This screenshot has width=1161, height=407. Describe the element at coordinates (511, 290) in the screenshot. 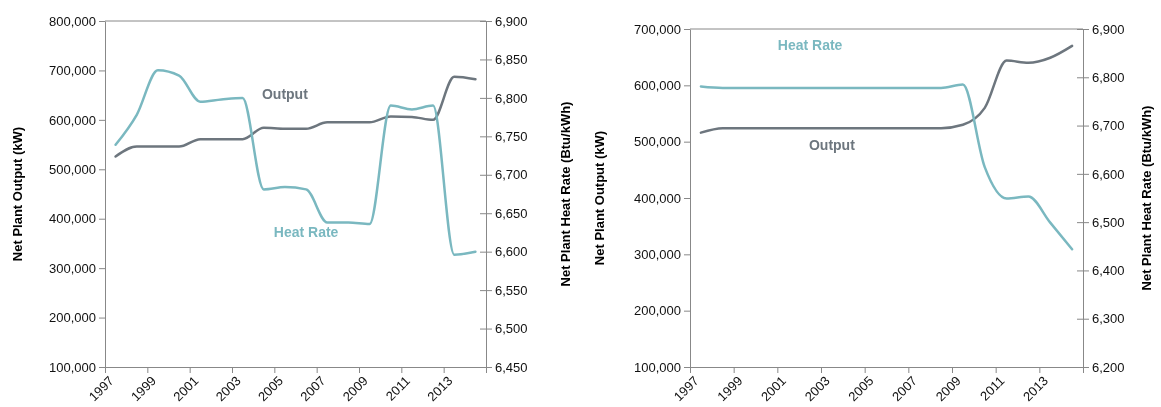

I see `y2-tick-label: 6,550` at that location.